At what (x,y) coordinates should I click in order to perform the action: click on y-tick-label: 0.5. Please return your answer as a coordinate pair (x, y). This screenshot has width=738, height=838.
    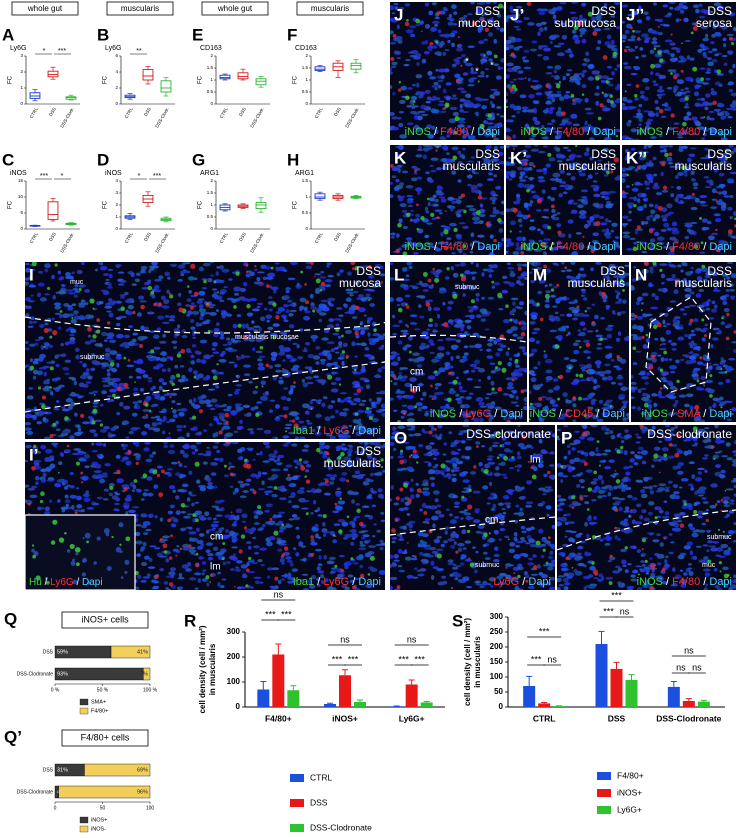
    Looking at the image, I should click on (210, 91).